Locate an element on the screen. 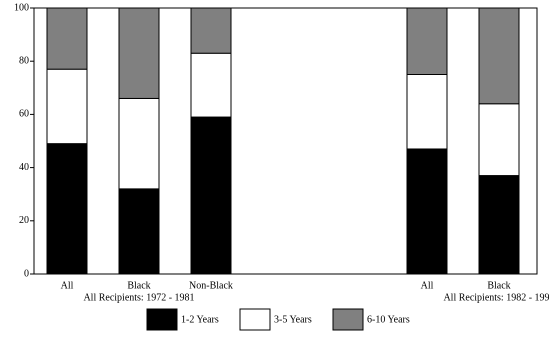 The height and width of the screenshot is (339, 549). x-tick-label: Non-Black is located at coordinates (211, 285).